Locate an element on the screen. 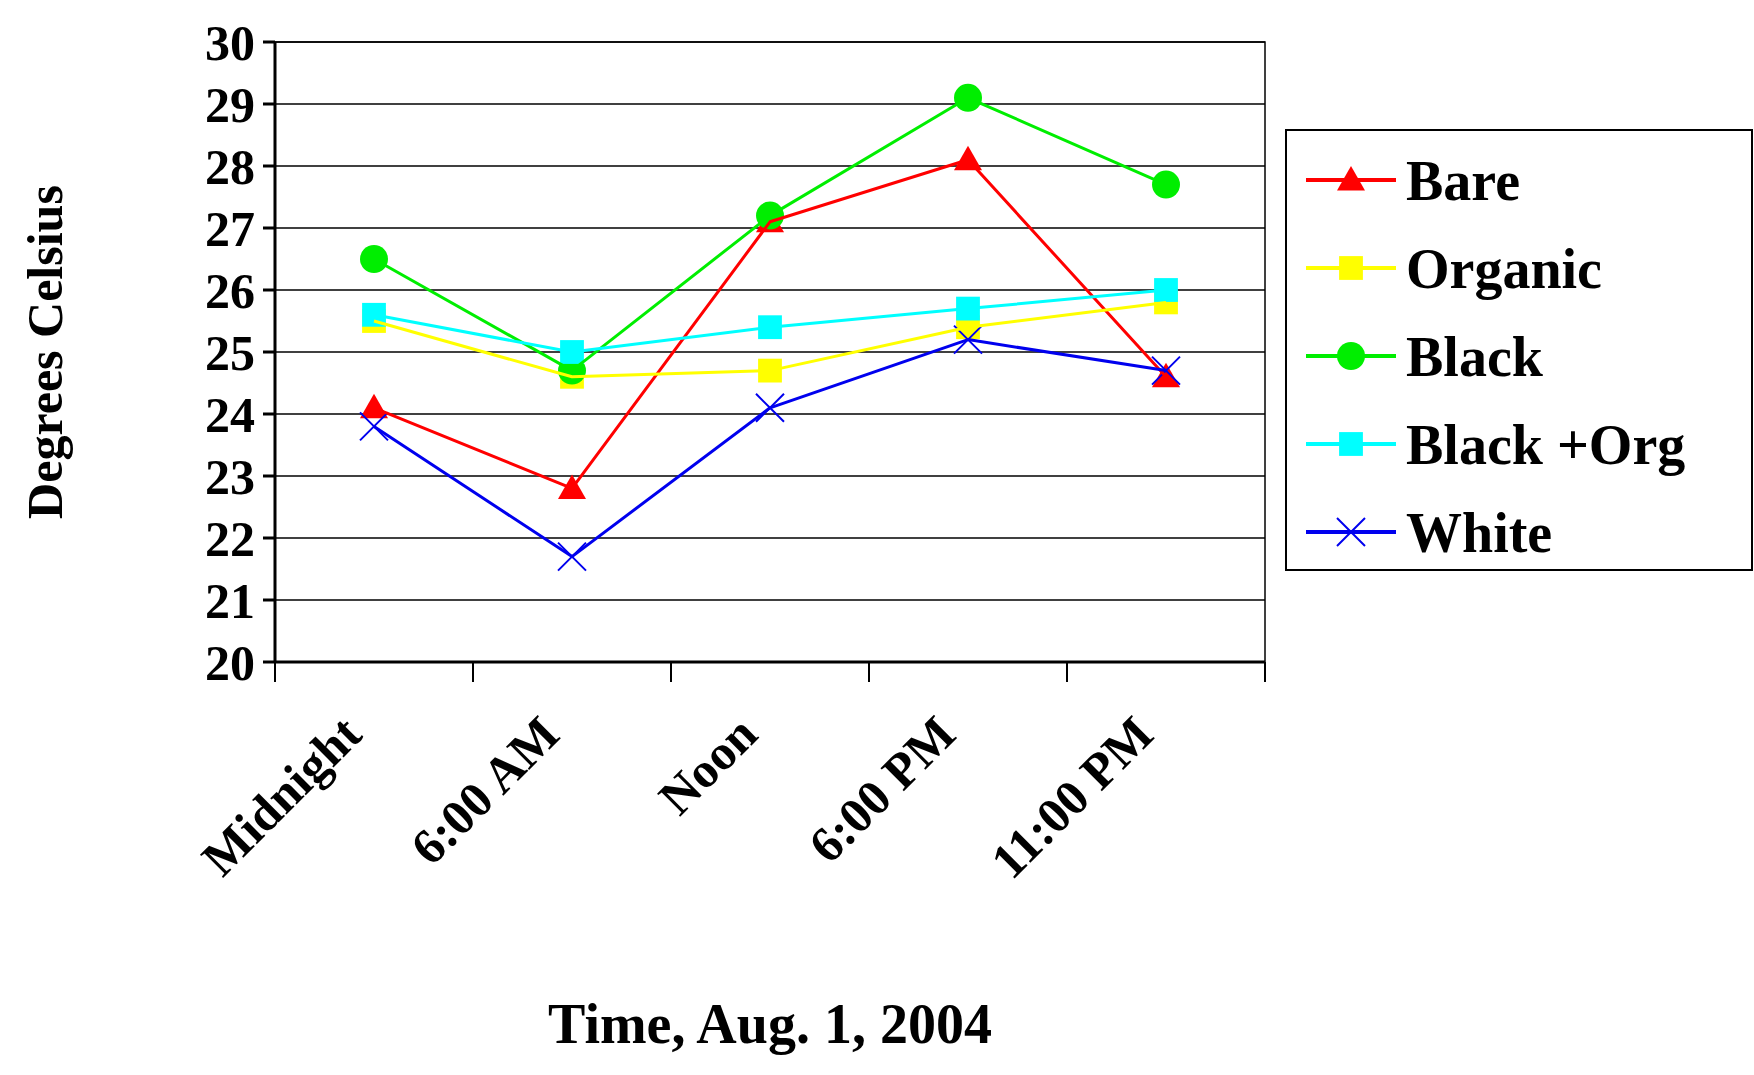  y-tick-label: 30 is located at coordinates (230, 42).